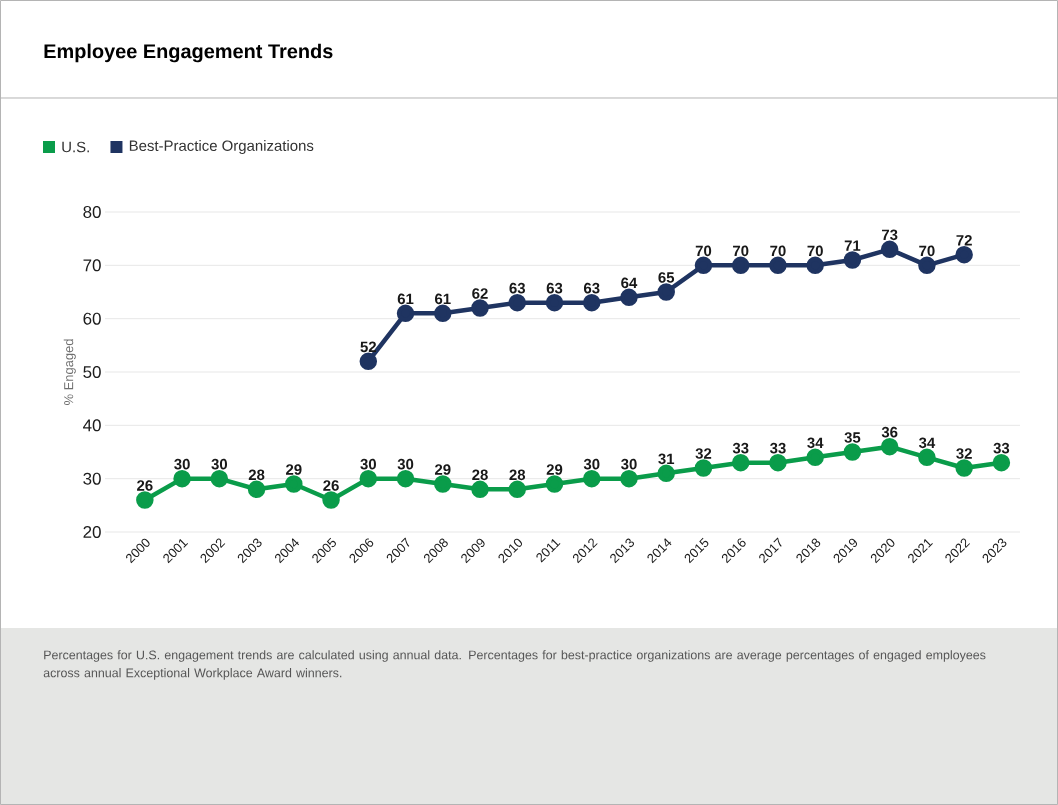 This screenshot has width=1058, height=805. I want to click on y-axis-title: % Engaged, so click(69, 372).